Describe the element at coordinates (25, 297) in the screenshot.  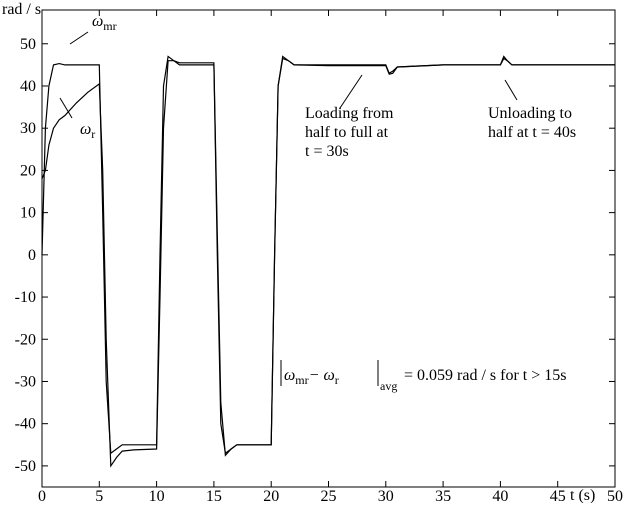
I see `y-tick-label: -10` at that location.